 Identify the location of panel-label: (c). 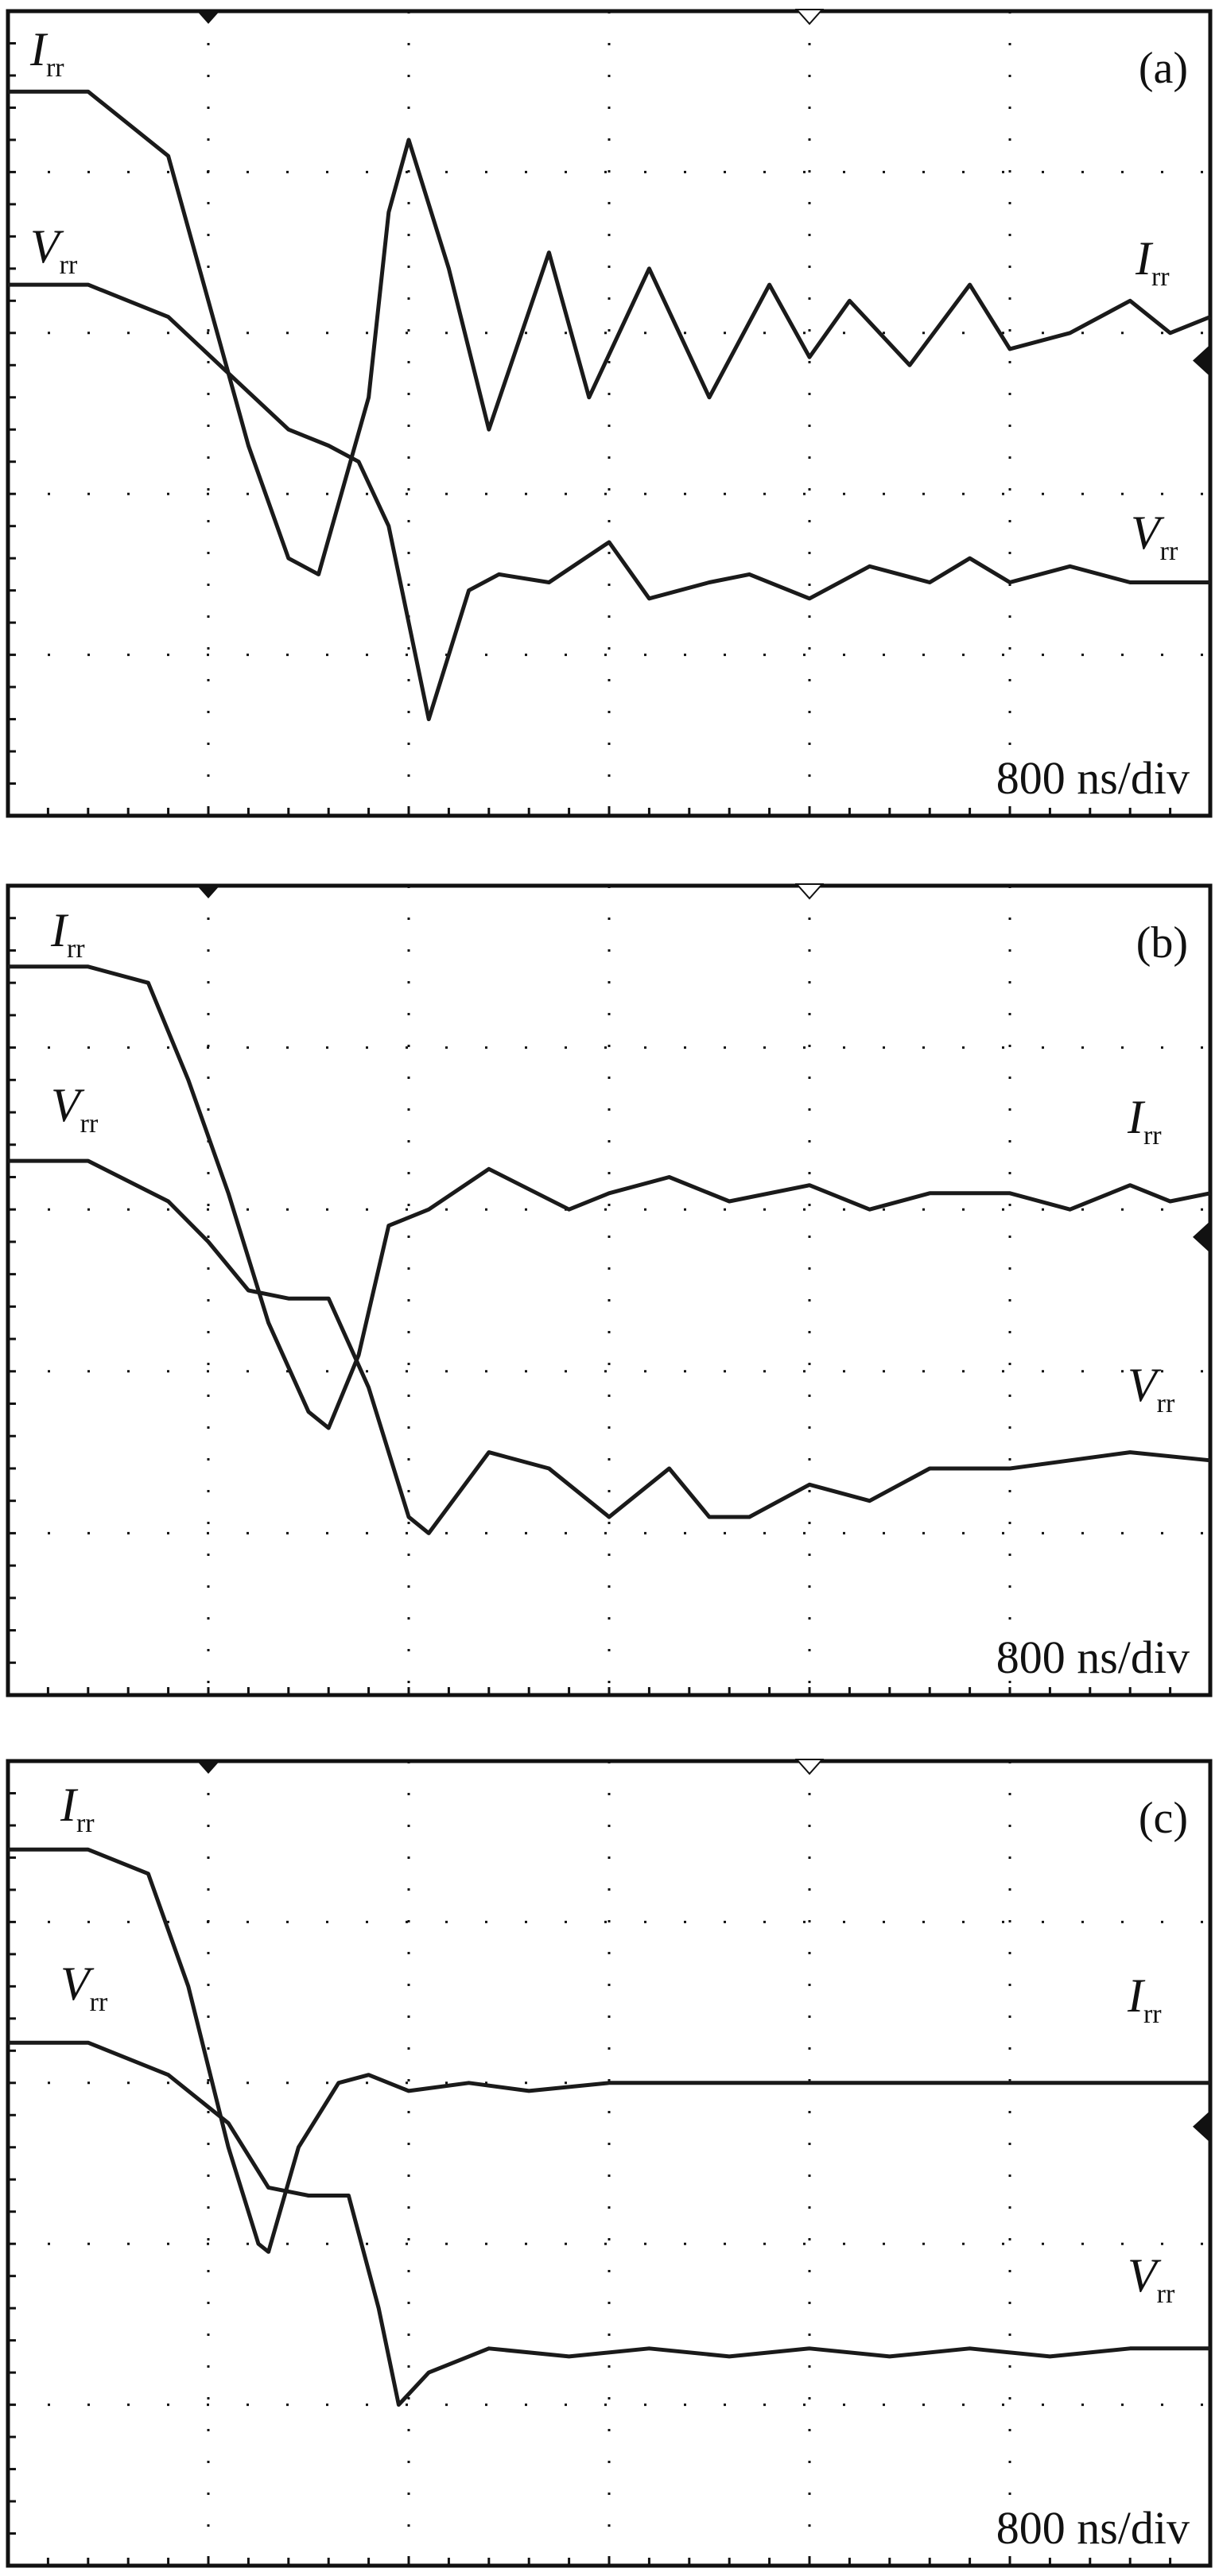
(1163, 1819).